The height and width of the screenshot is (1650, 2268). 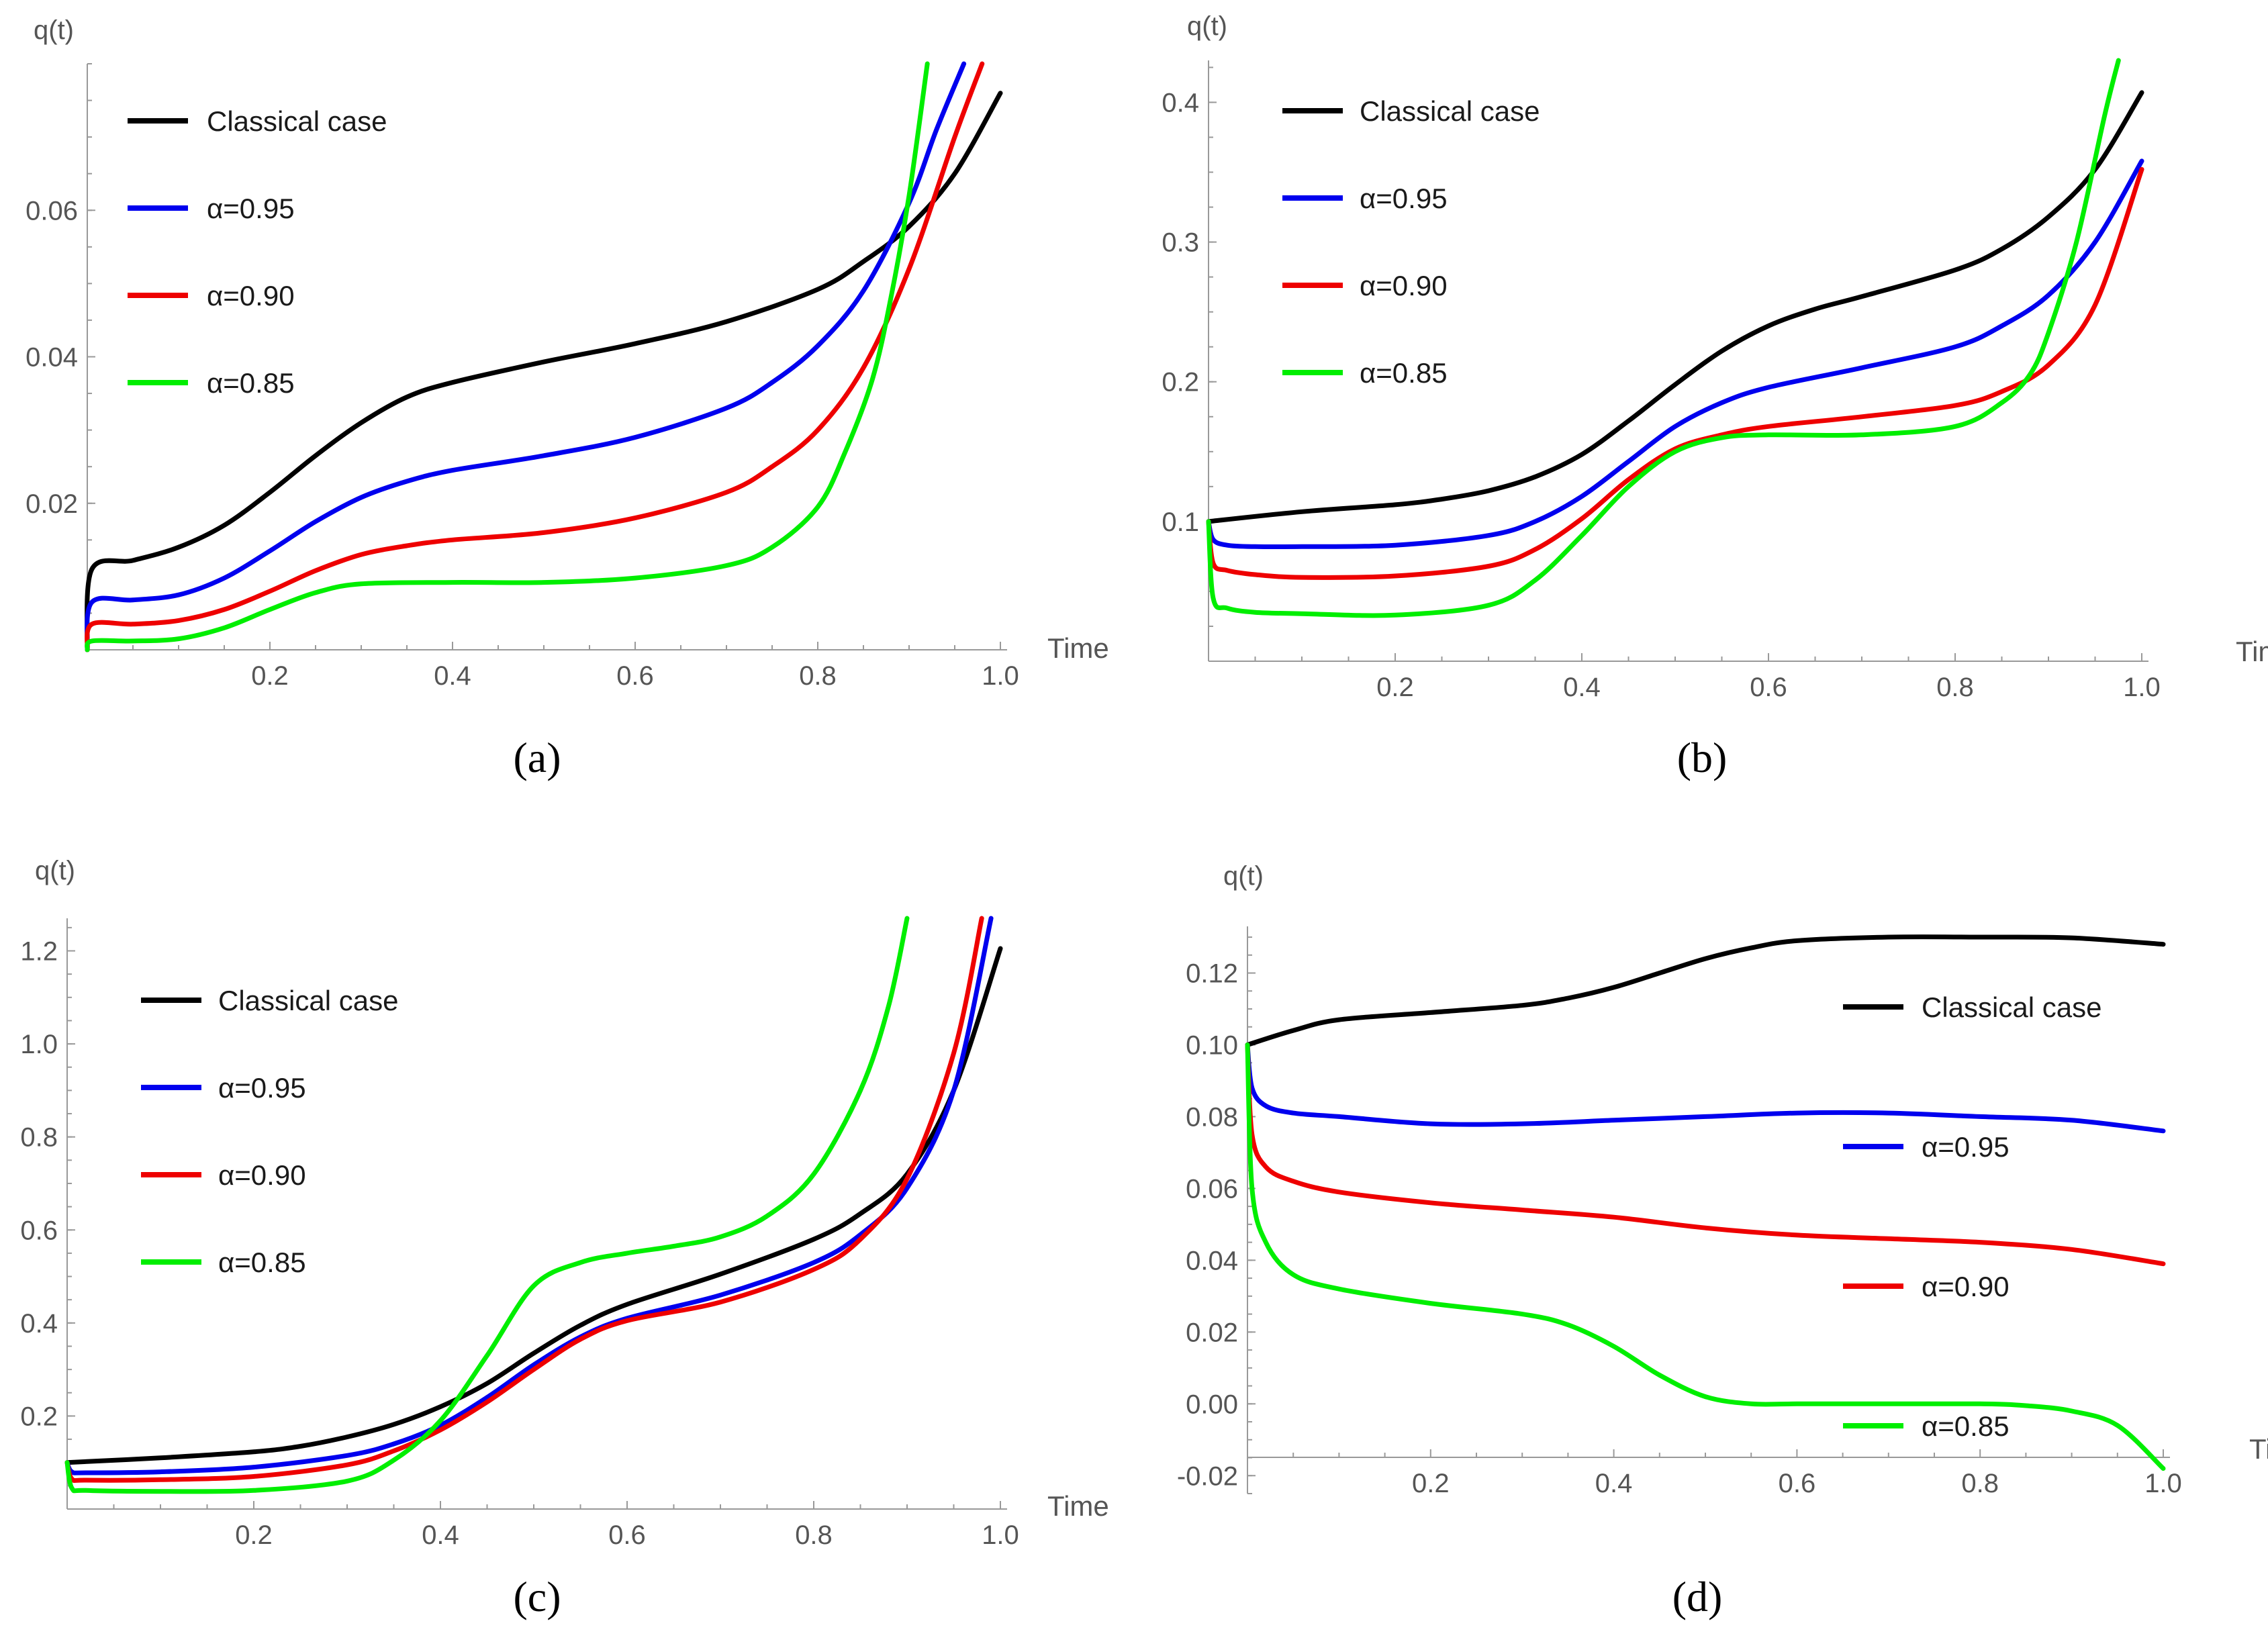 What do you see at coordinates (39, 1138) in the screenshot?
I see `y-tick-label: 0.8` at bounding box center [39, 1138].